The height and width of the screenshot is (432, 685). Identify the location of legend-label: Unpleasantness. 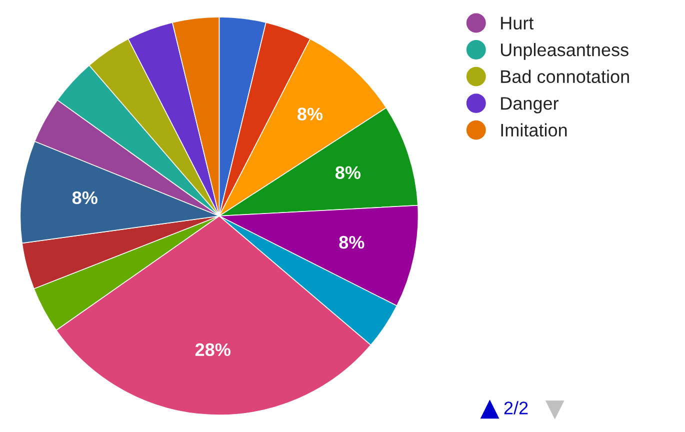
(564, 51).